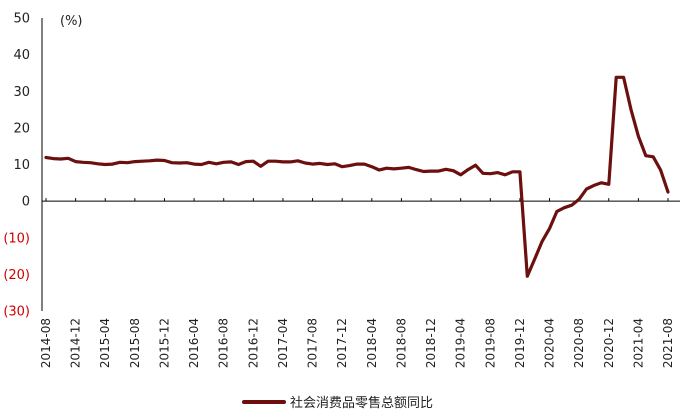 The image size is (700, 418). Describe the element at coordinates (194, 343) in the screenshot. I see `x-tick-label: 2016-04` at that location.